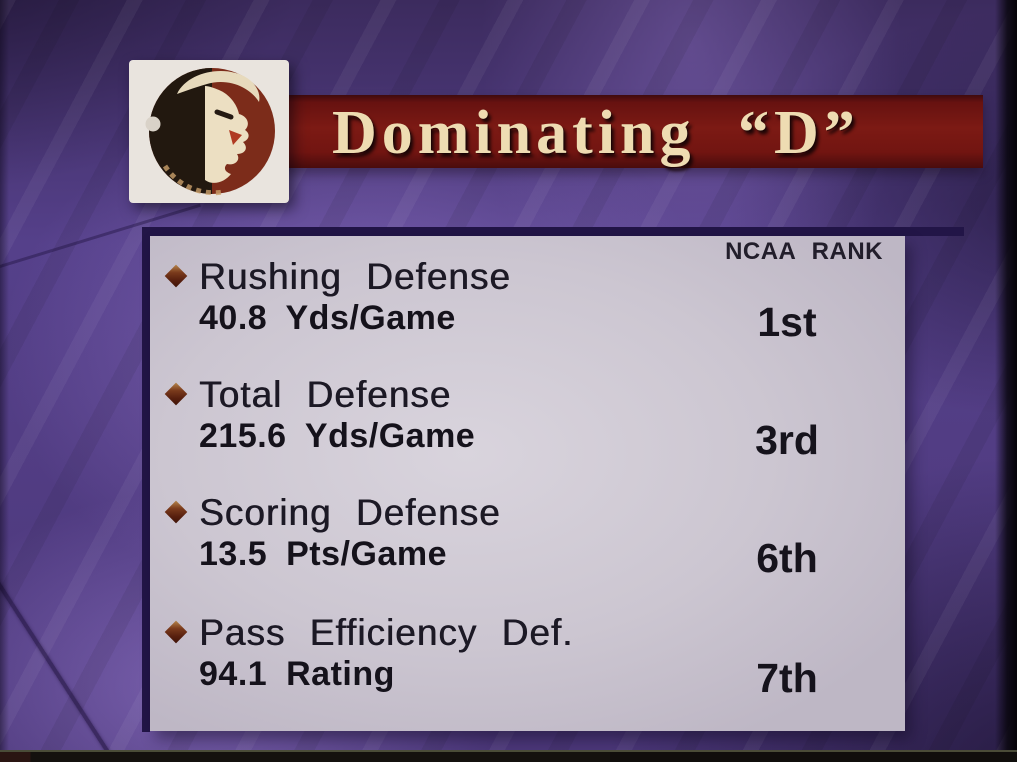 This screenshot has width=1017, height=762. I want to click on vhs-bottom-bar, so click(508, 756).